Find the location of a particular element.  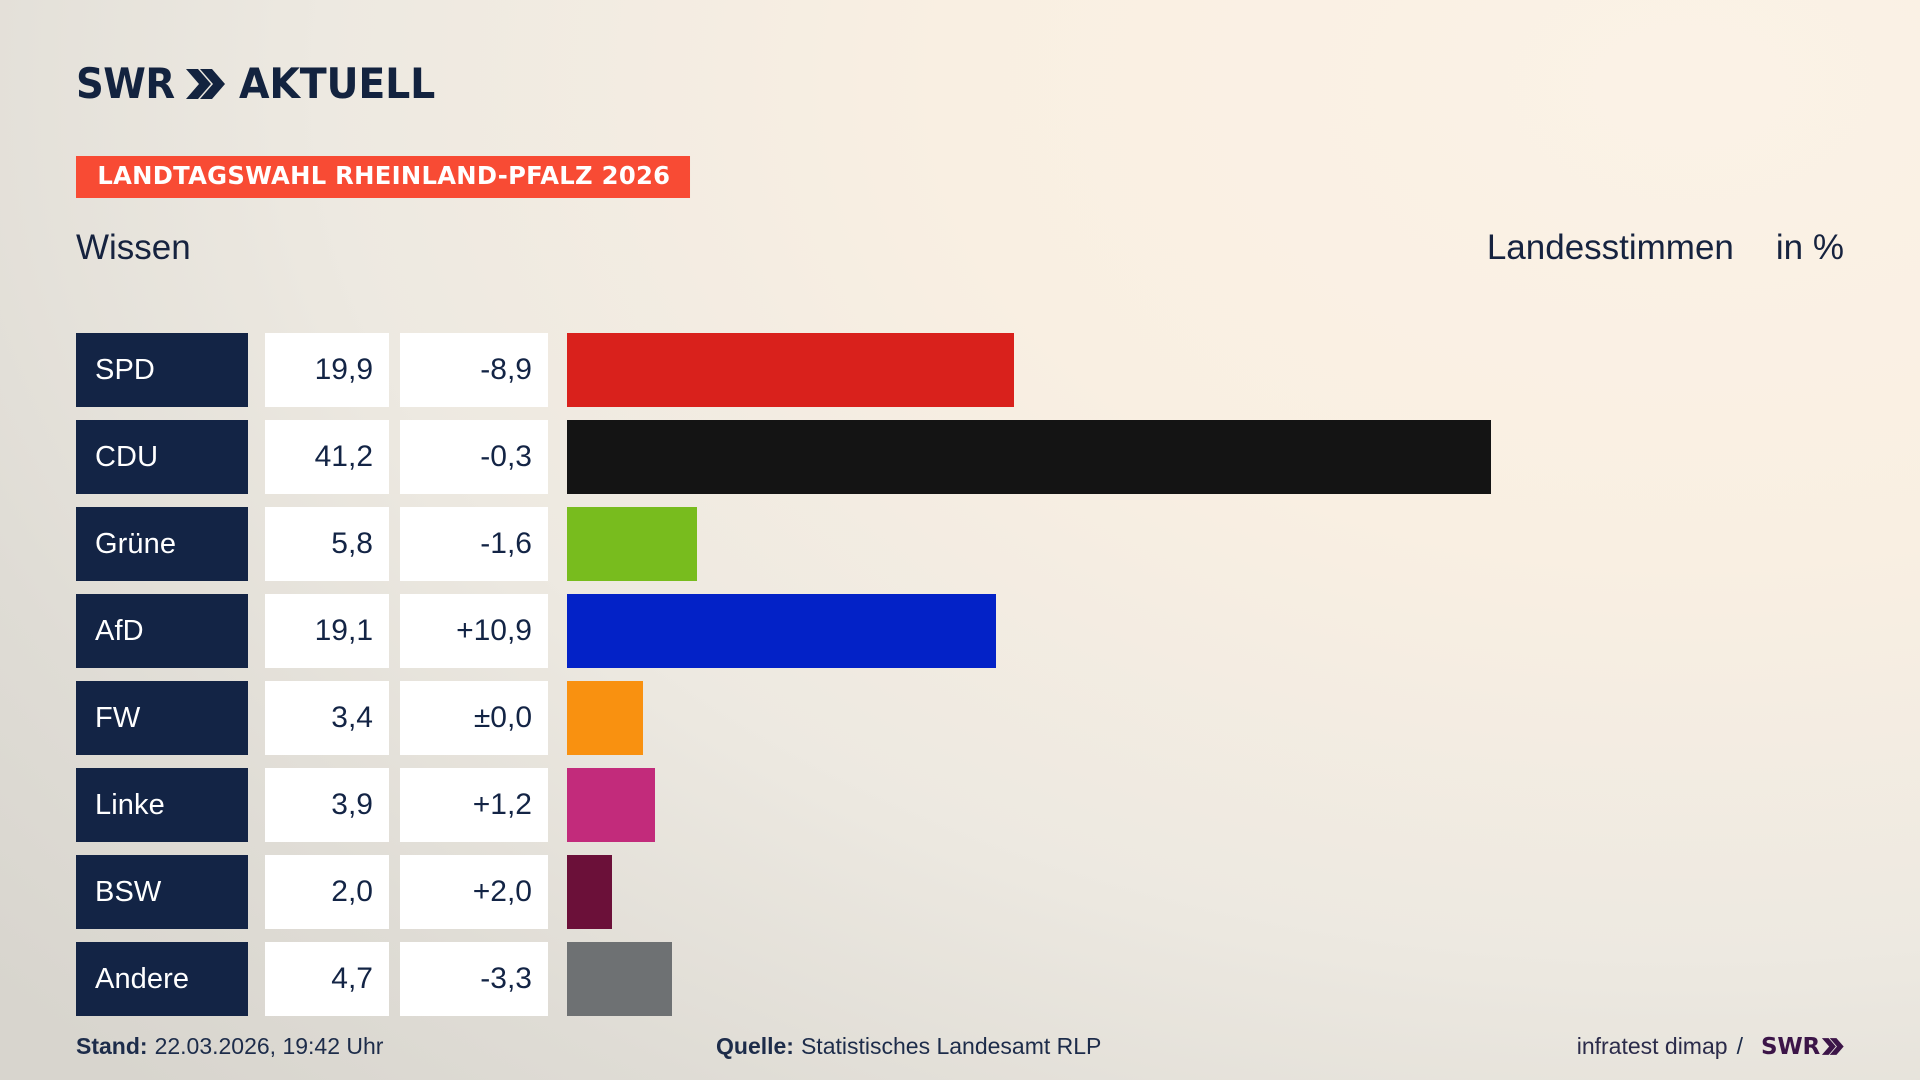

table-row: Linke 3,9 +1,2 is located at coordinates (961, 805).